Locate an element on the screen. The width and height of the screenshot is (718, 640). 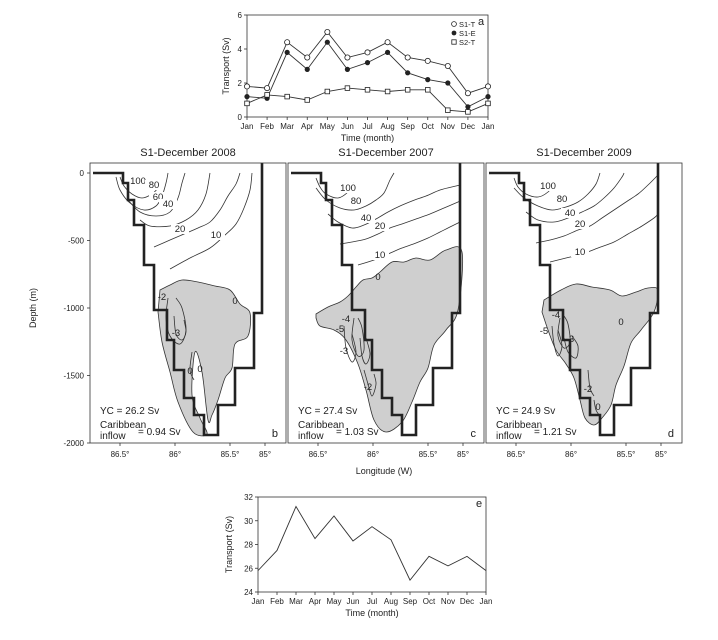
caribbean-inflow-value: = 1.21 Sv is located at coordinates (555, 432).